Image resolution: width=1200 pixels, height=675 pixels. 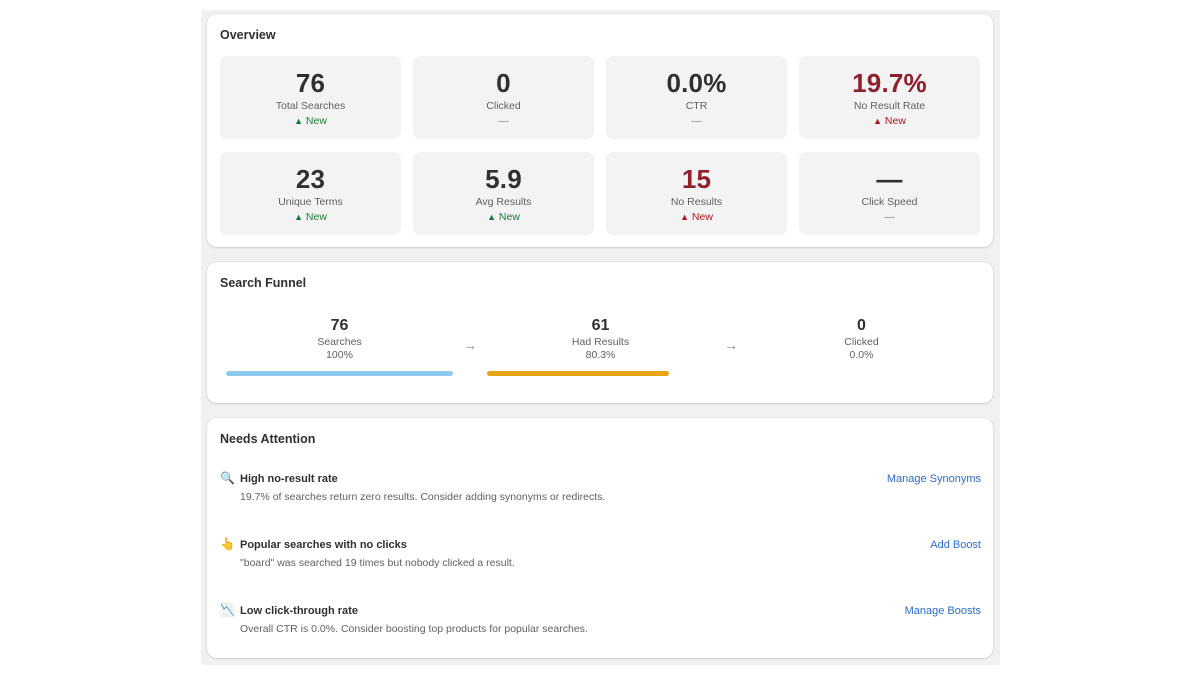 I want to click on stat-no-result-rate: 19.7% No Result Rate ▲ New, so click(x=889, y=97).